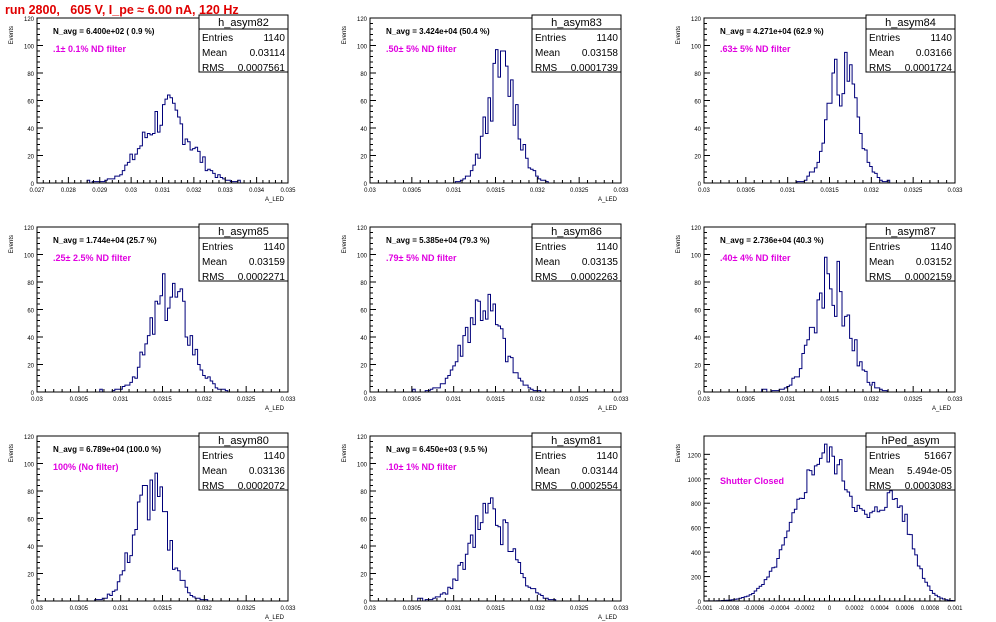  I want to click on filter-note: .1± 0.1% ND filter, so click(89, 49).